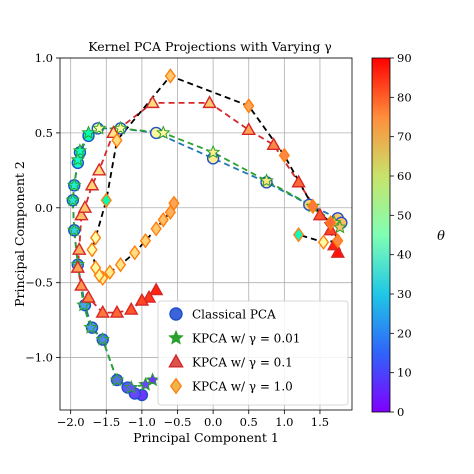  I want to click on colorbar-tick-label: 60, so click(404, 176).